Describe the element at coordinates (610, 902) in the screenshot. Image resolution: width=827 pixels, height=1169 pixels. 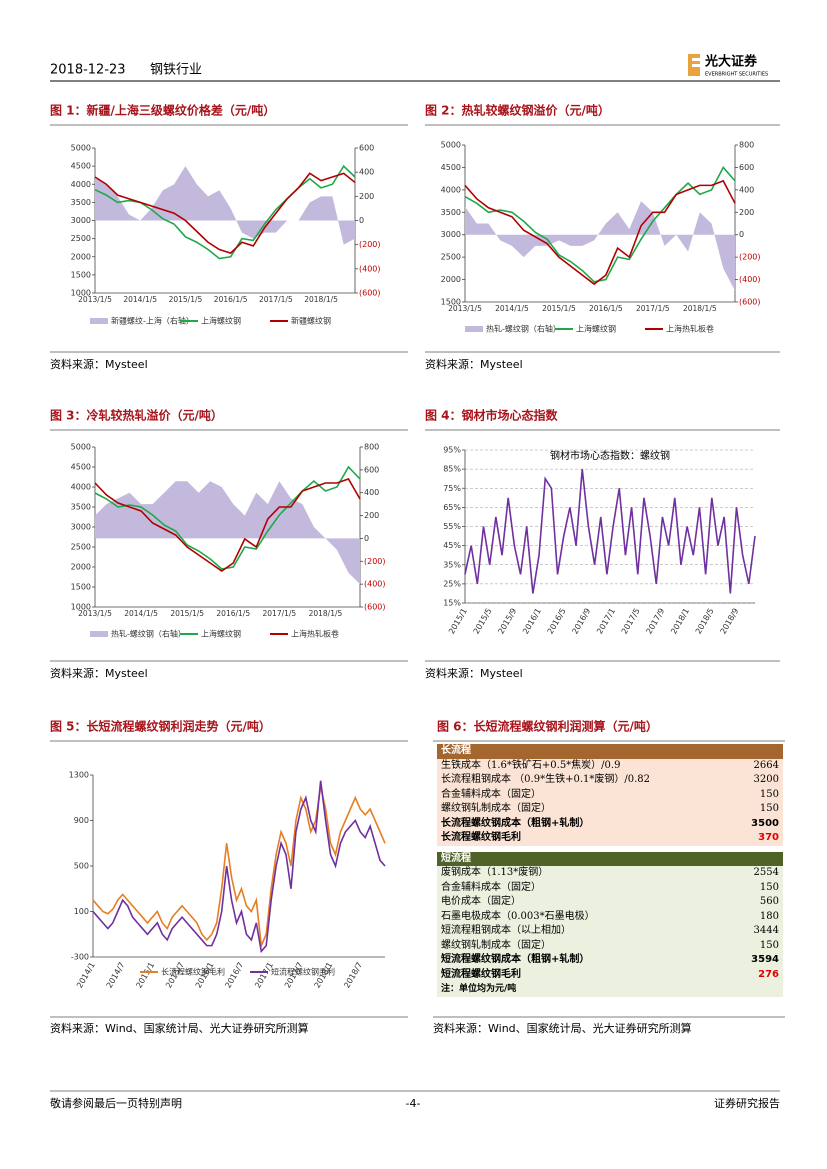
I see `table-row: 电价成本（固定） 560` at that location.